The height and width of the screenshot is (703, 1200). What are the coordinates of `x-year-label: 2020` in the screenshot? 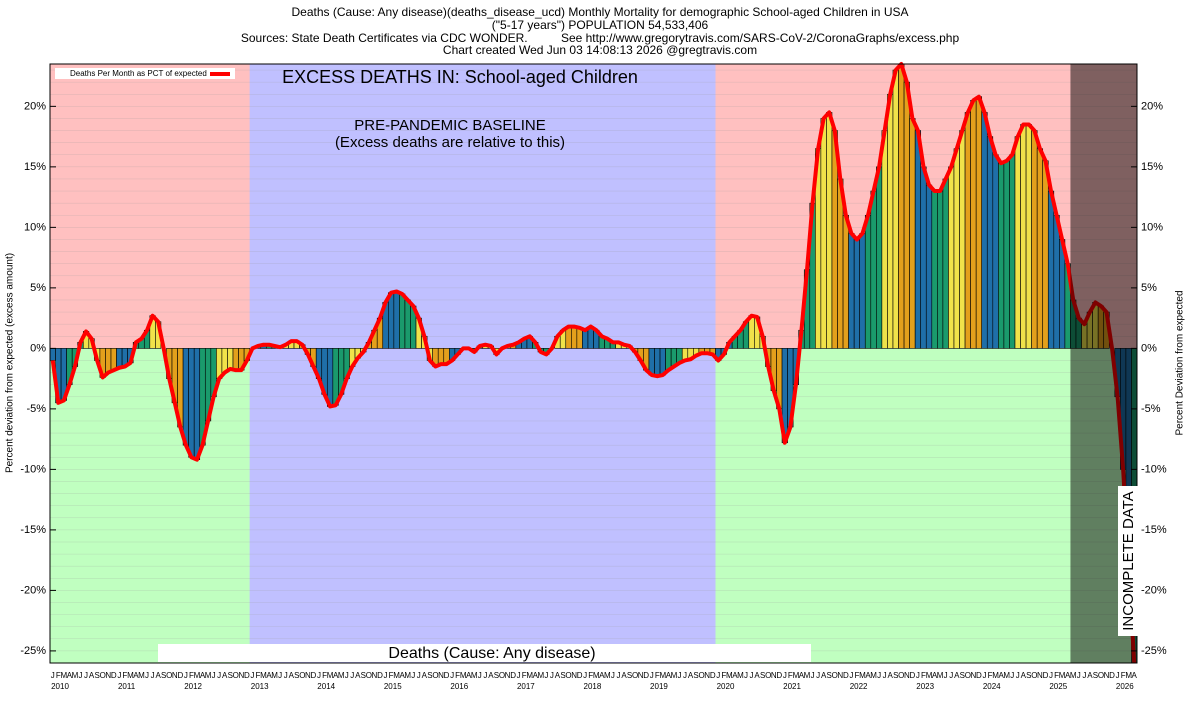 It's located at (726, 686).